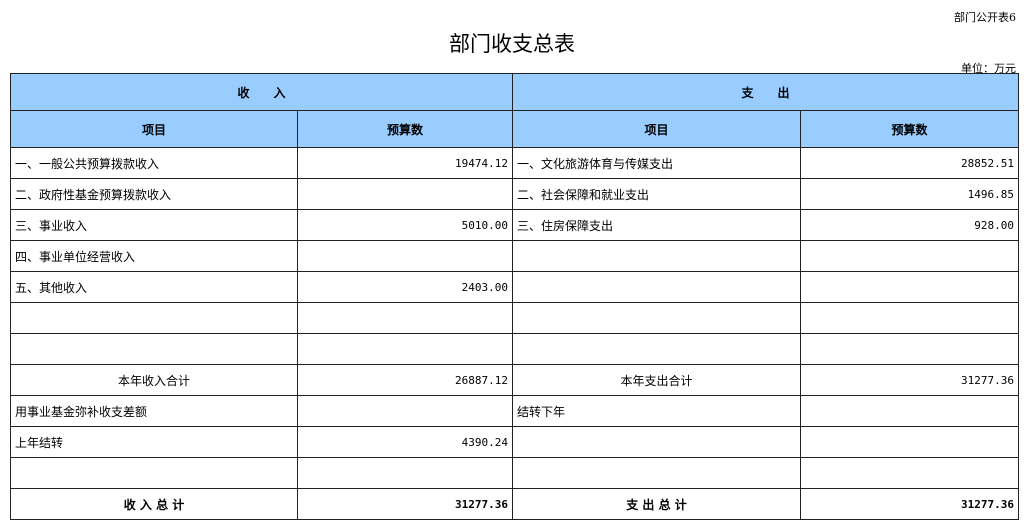 This screenshot has height=532, width=1024. What do you see at coordinates (405, 129) in the screenshot?
I see `income-budget-header: 预算数` at bounding box center [405, 129].